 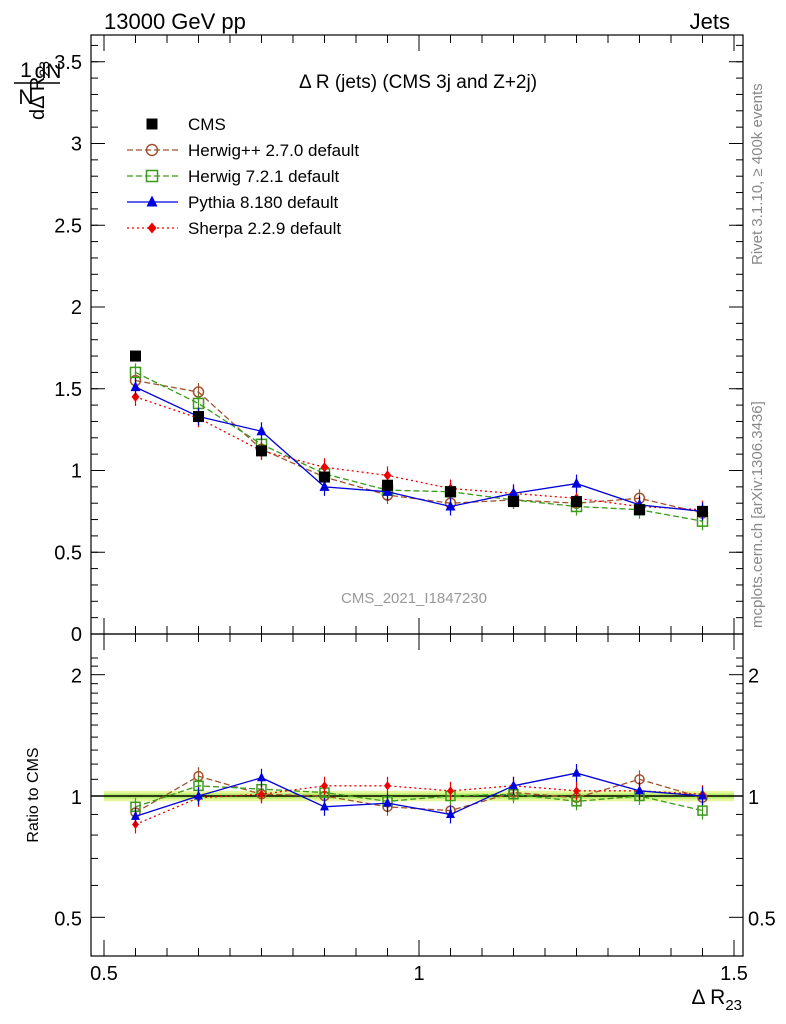 I want to click on svg-text: dN, so click(x=48, y=71).